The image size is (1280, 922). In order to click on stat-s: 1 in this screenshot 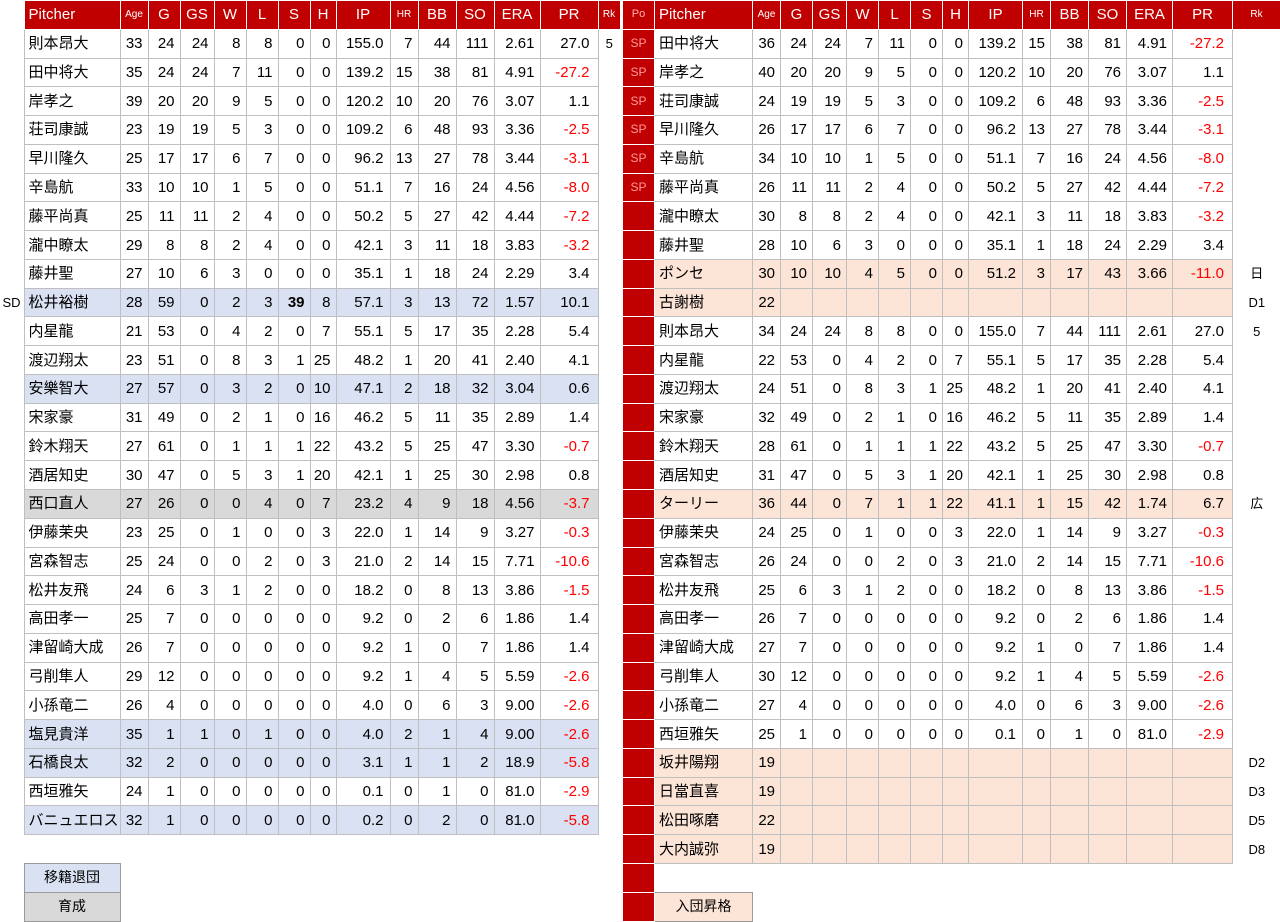, I will do `click(927, 446)`.